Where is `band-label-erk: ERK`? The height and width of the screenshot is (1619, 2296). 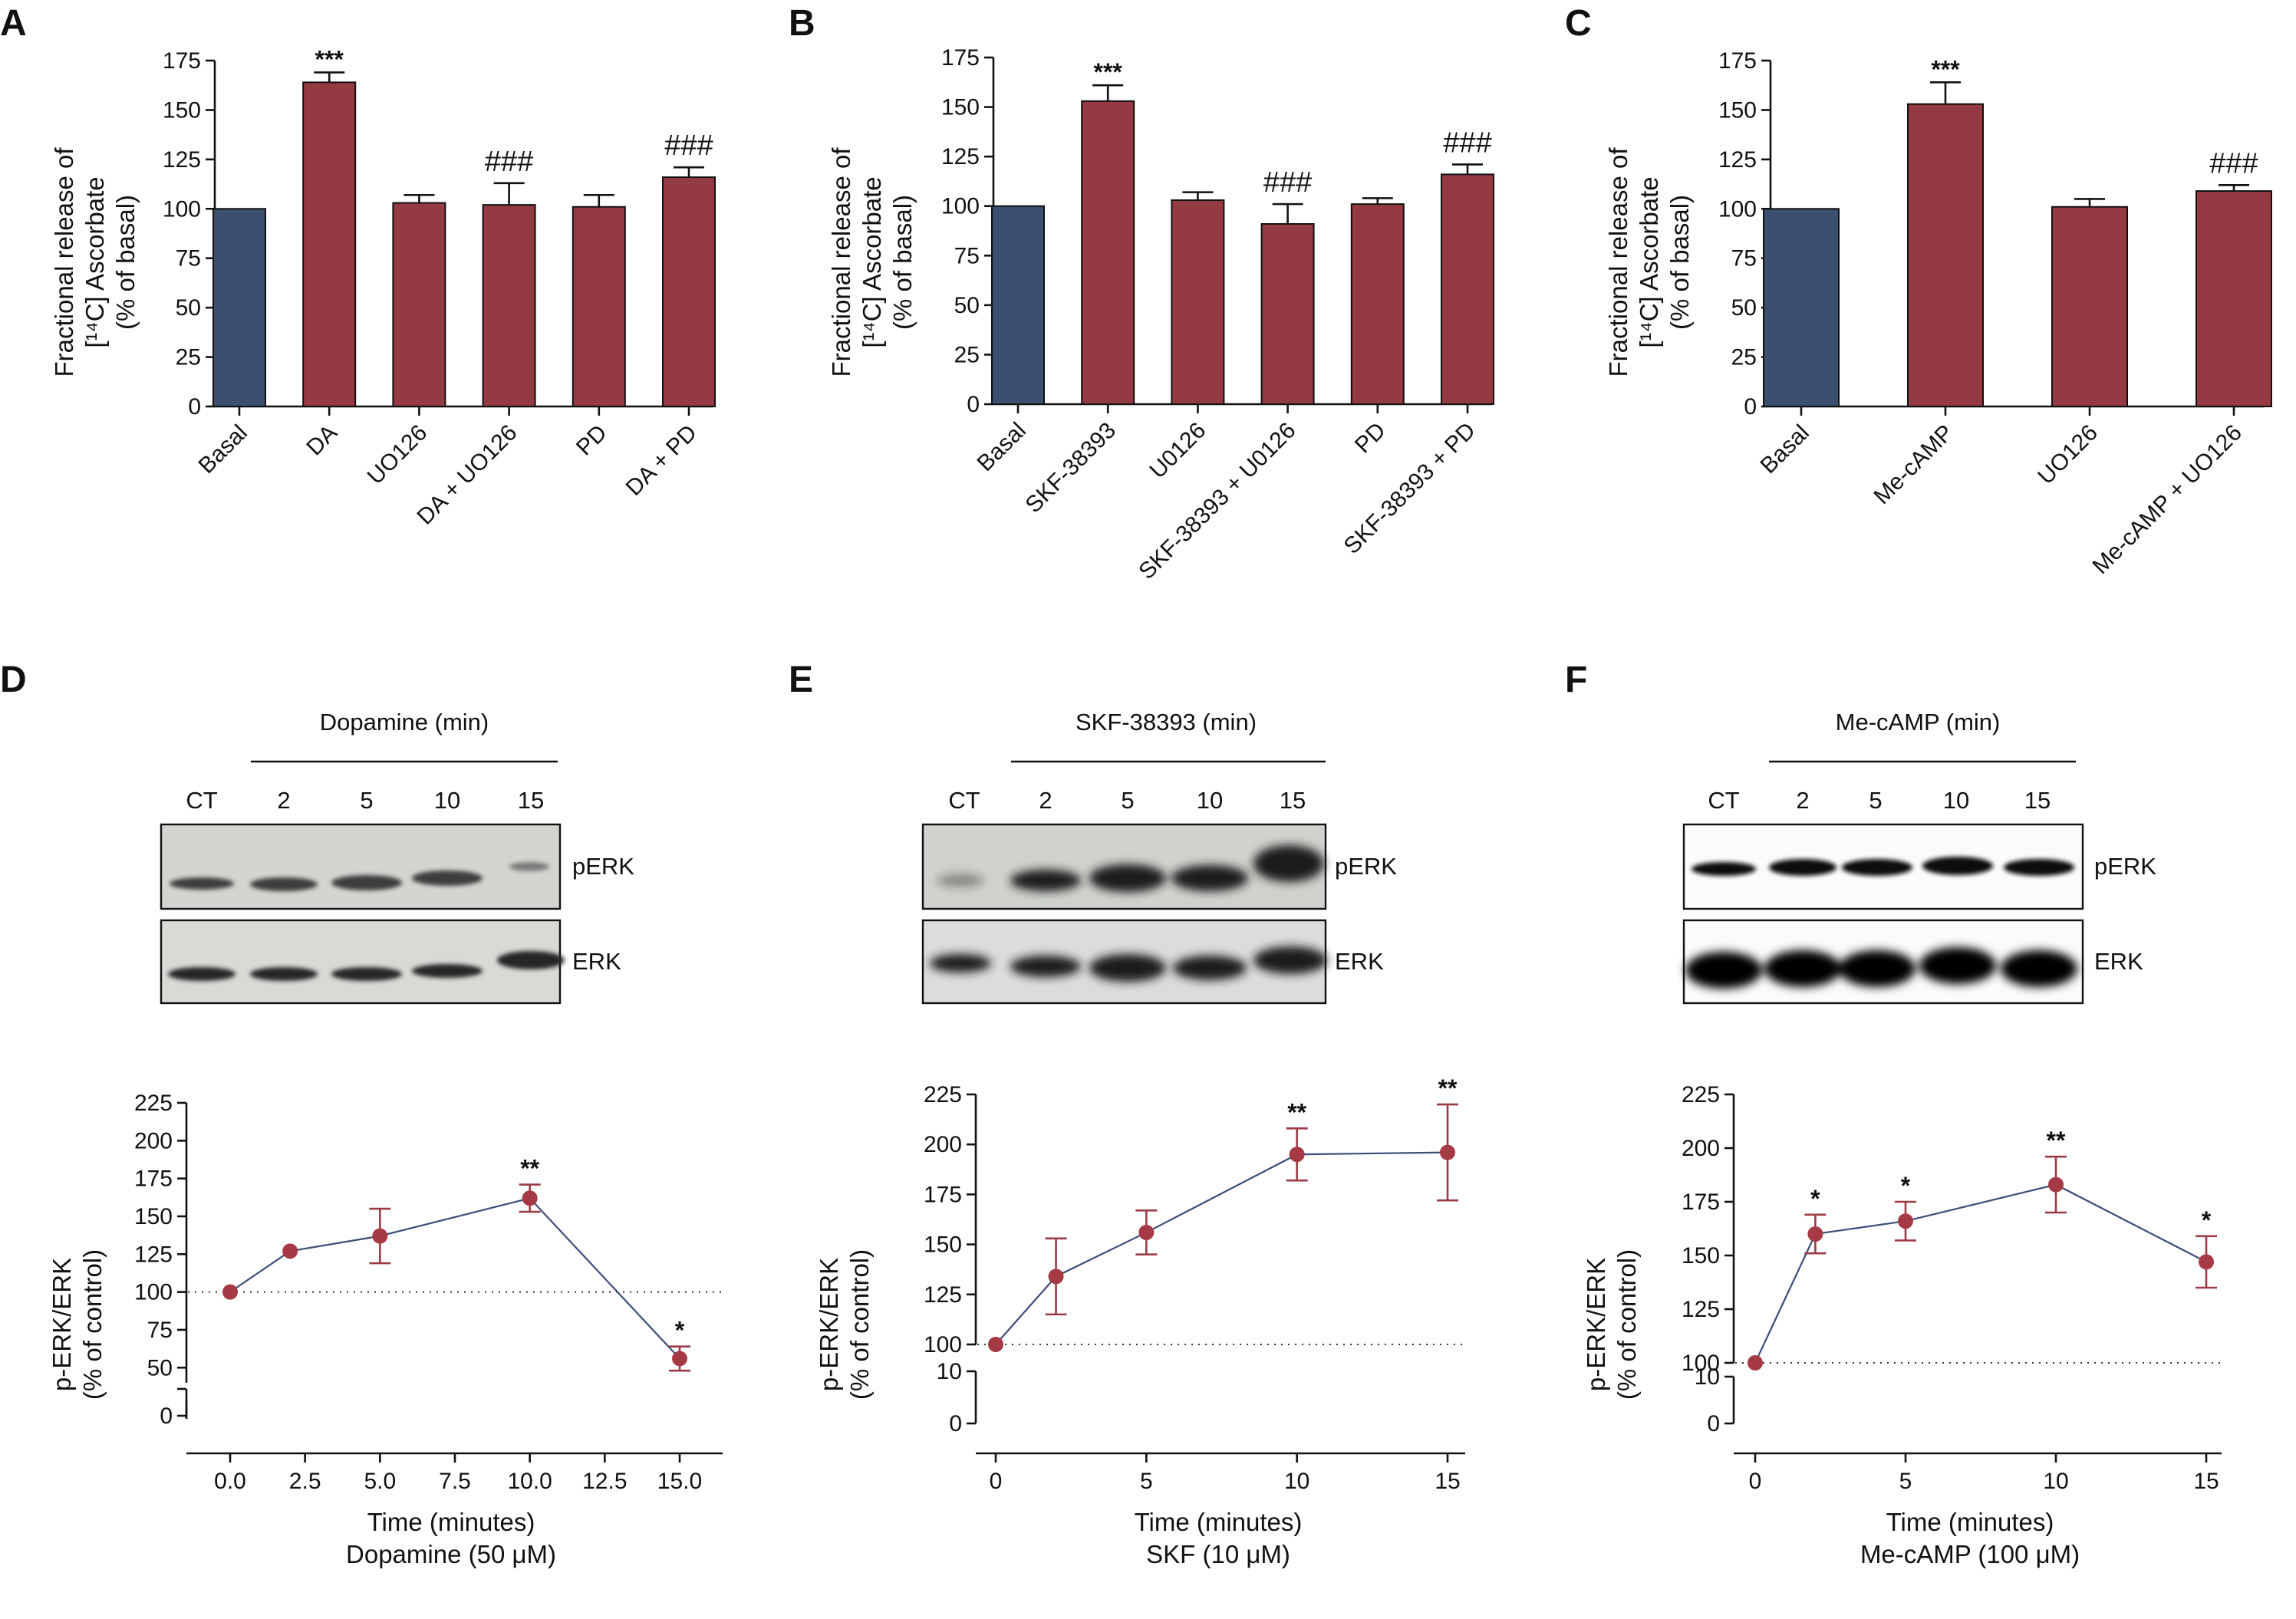 band-label-erk: ERK is located at coordinates (2118, 961).